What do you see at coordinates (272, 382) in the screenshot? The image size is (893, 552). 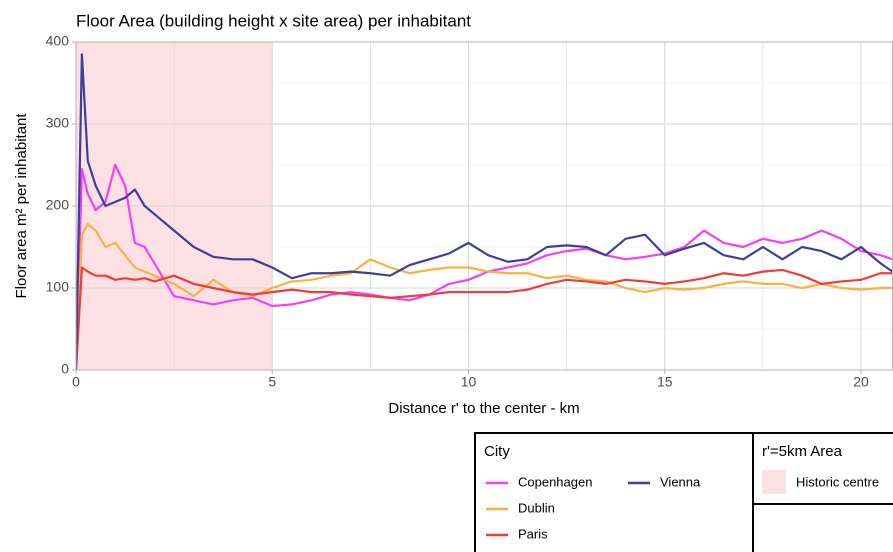 I see `x-tick-label: 5` at bounding box center [272, 382].